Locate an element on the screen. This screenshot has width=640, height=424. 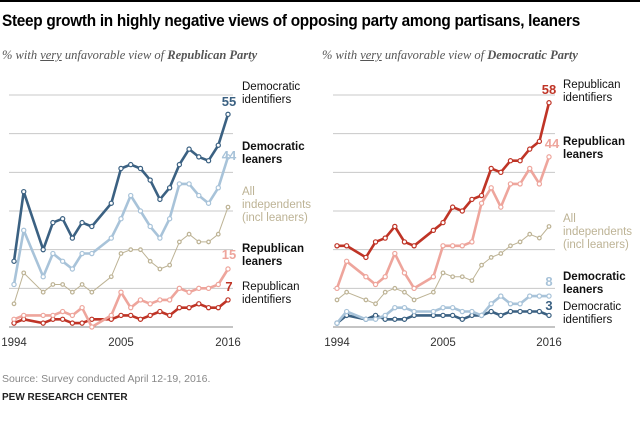
end-value-label: 15 is located at coordinates (229, 254).